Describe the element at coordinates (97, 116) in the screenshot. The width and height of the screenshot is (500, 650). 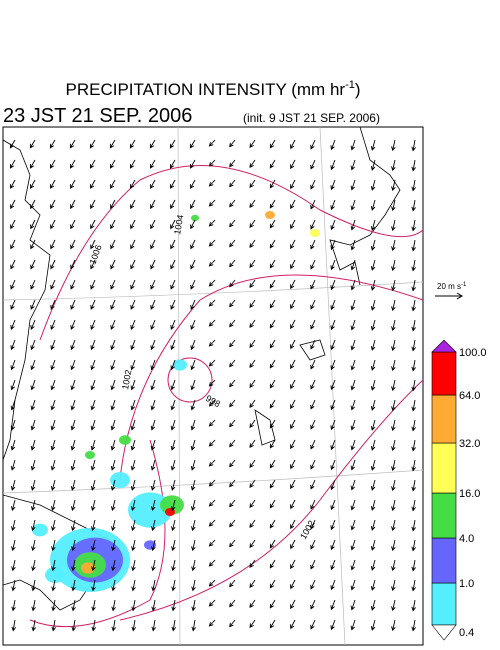
I see `valid-time: 23 JST 21 SEP. 2006` at that location.